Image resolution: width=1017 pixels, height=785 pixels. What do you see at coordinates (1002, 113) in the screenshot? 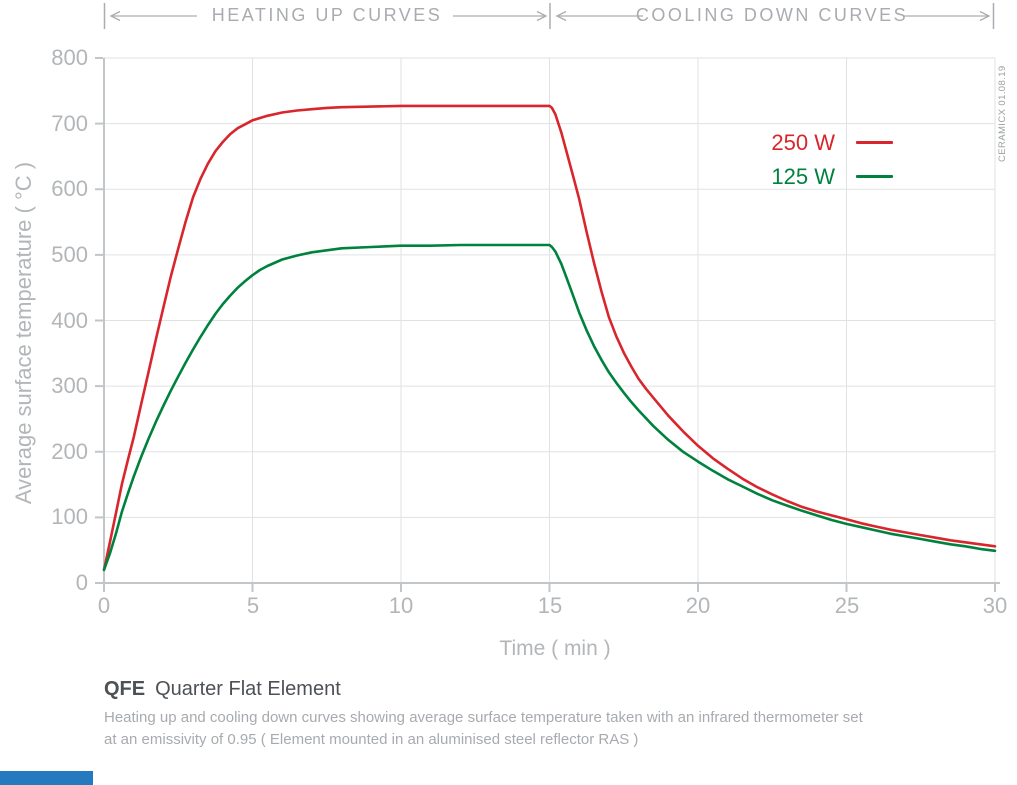
I see `watermark: CERAMICX 01.08.19` at bounding box center [1002, 113].